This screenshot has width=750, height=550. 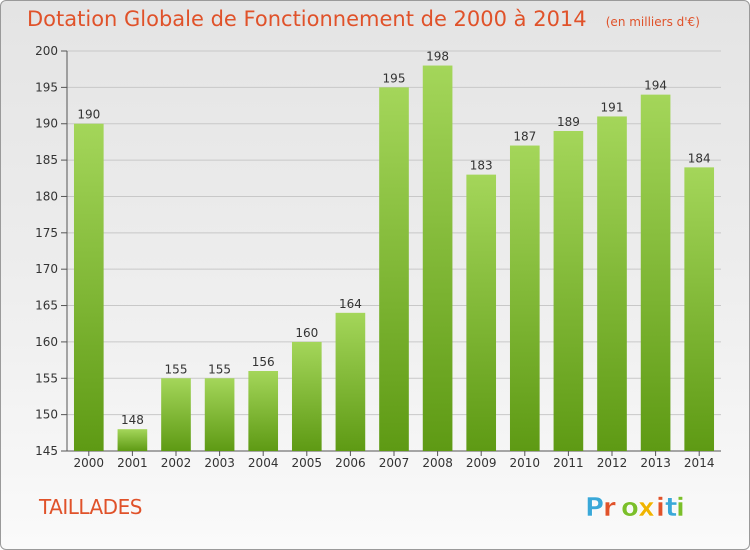 What do you see at coordinates (219, 369) in the screenshot?
I see `data-label-2003: 155` at bounding box center [219, 369].